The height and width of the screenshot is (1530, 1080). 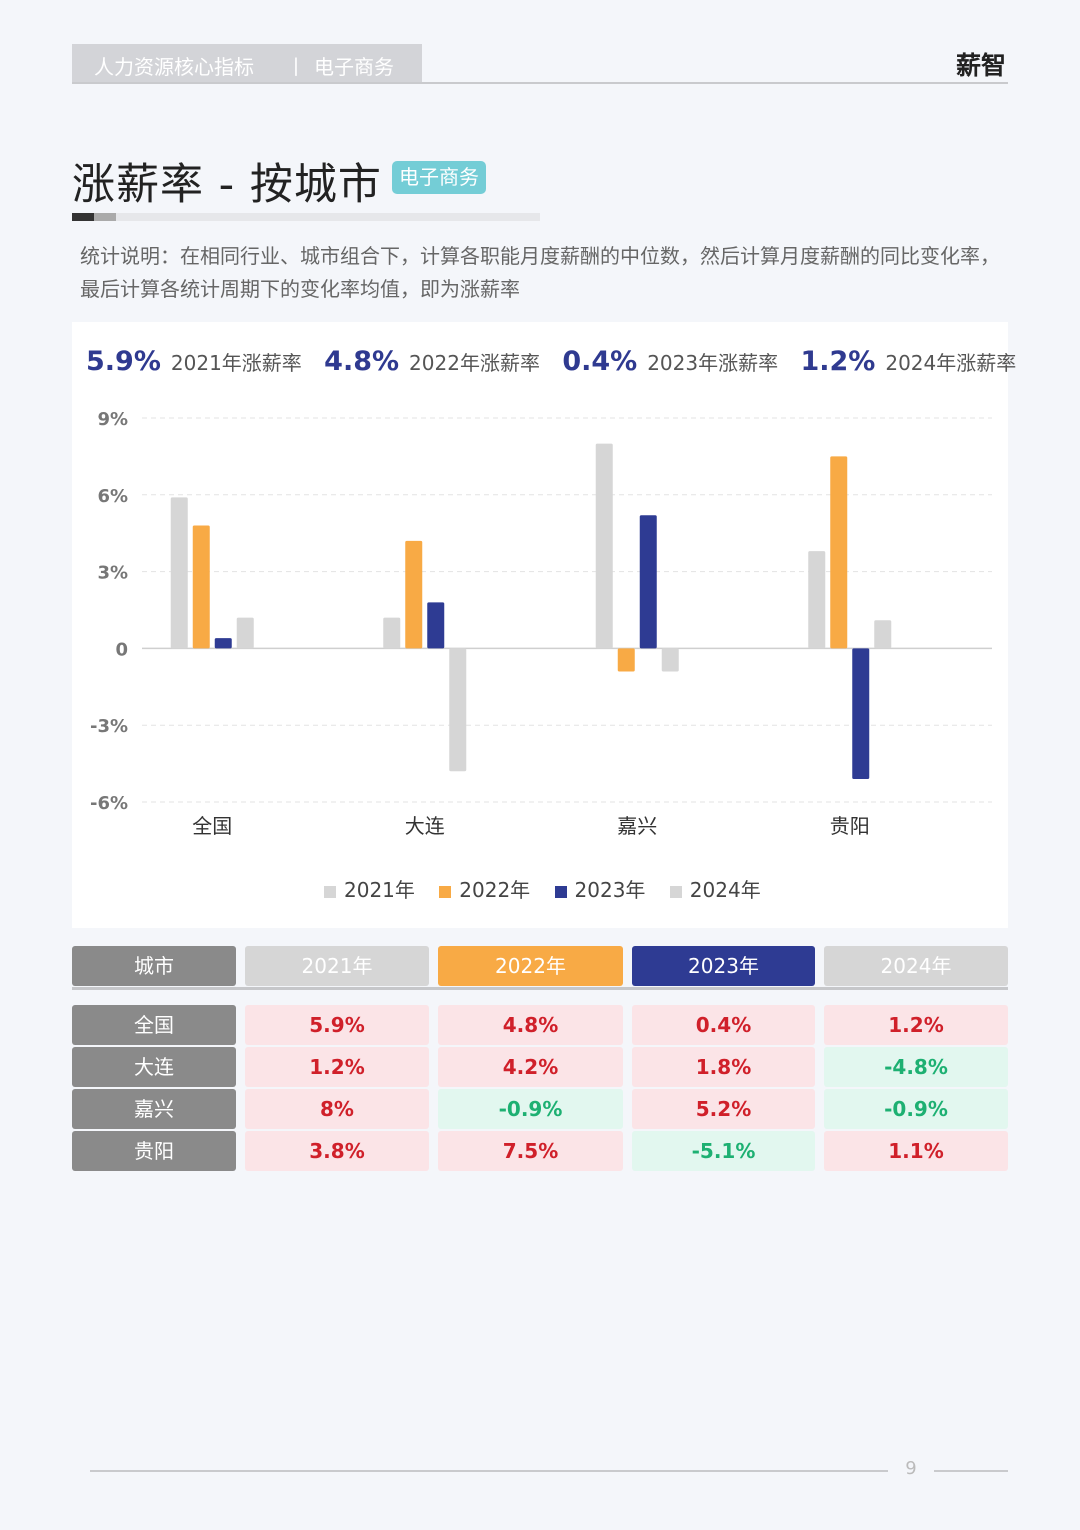 What do you see at coordinates (337, 966) in the screenshot?
I see `table-header-2021: 2021年` at bounding box center [337, 966].